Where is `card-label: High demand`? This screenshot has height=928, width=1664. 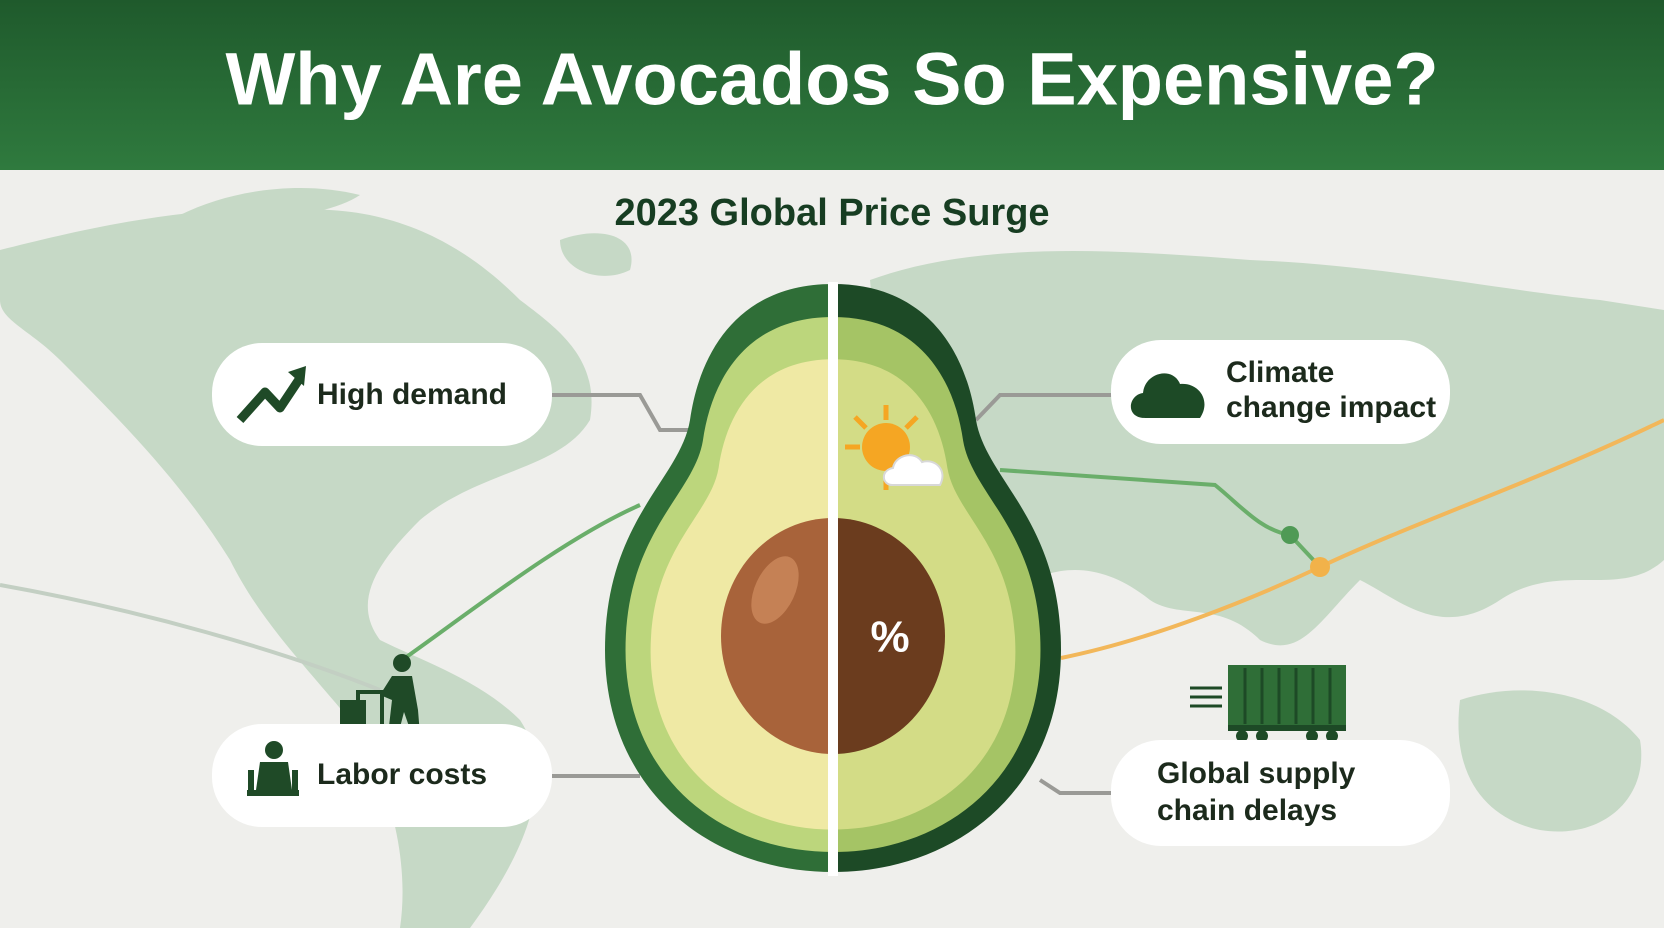
card-label: High demand is located at coordinates (412, 394).